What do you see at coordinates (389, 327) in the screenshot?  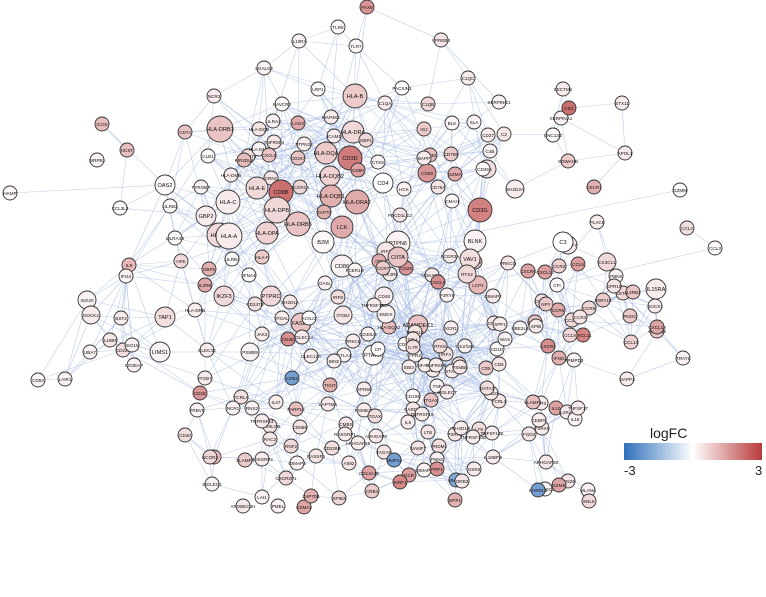 I see `gene-node: HLA-DQA2` at bounding box center [389, 327].